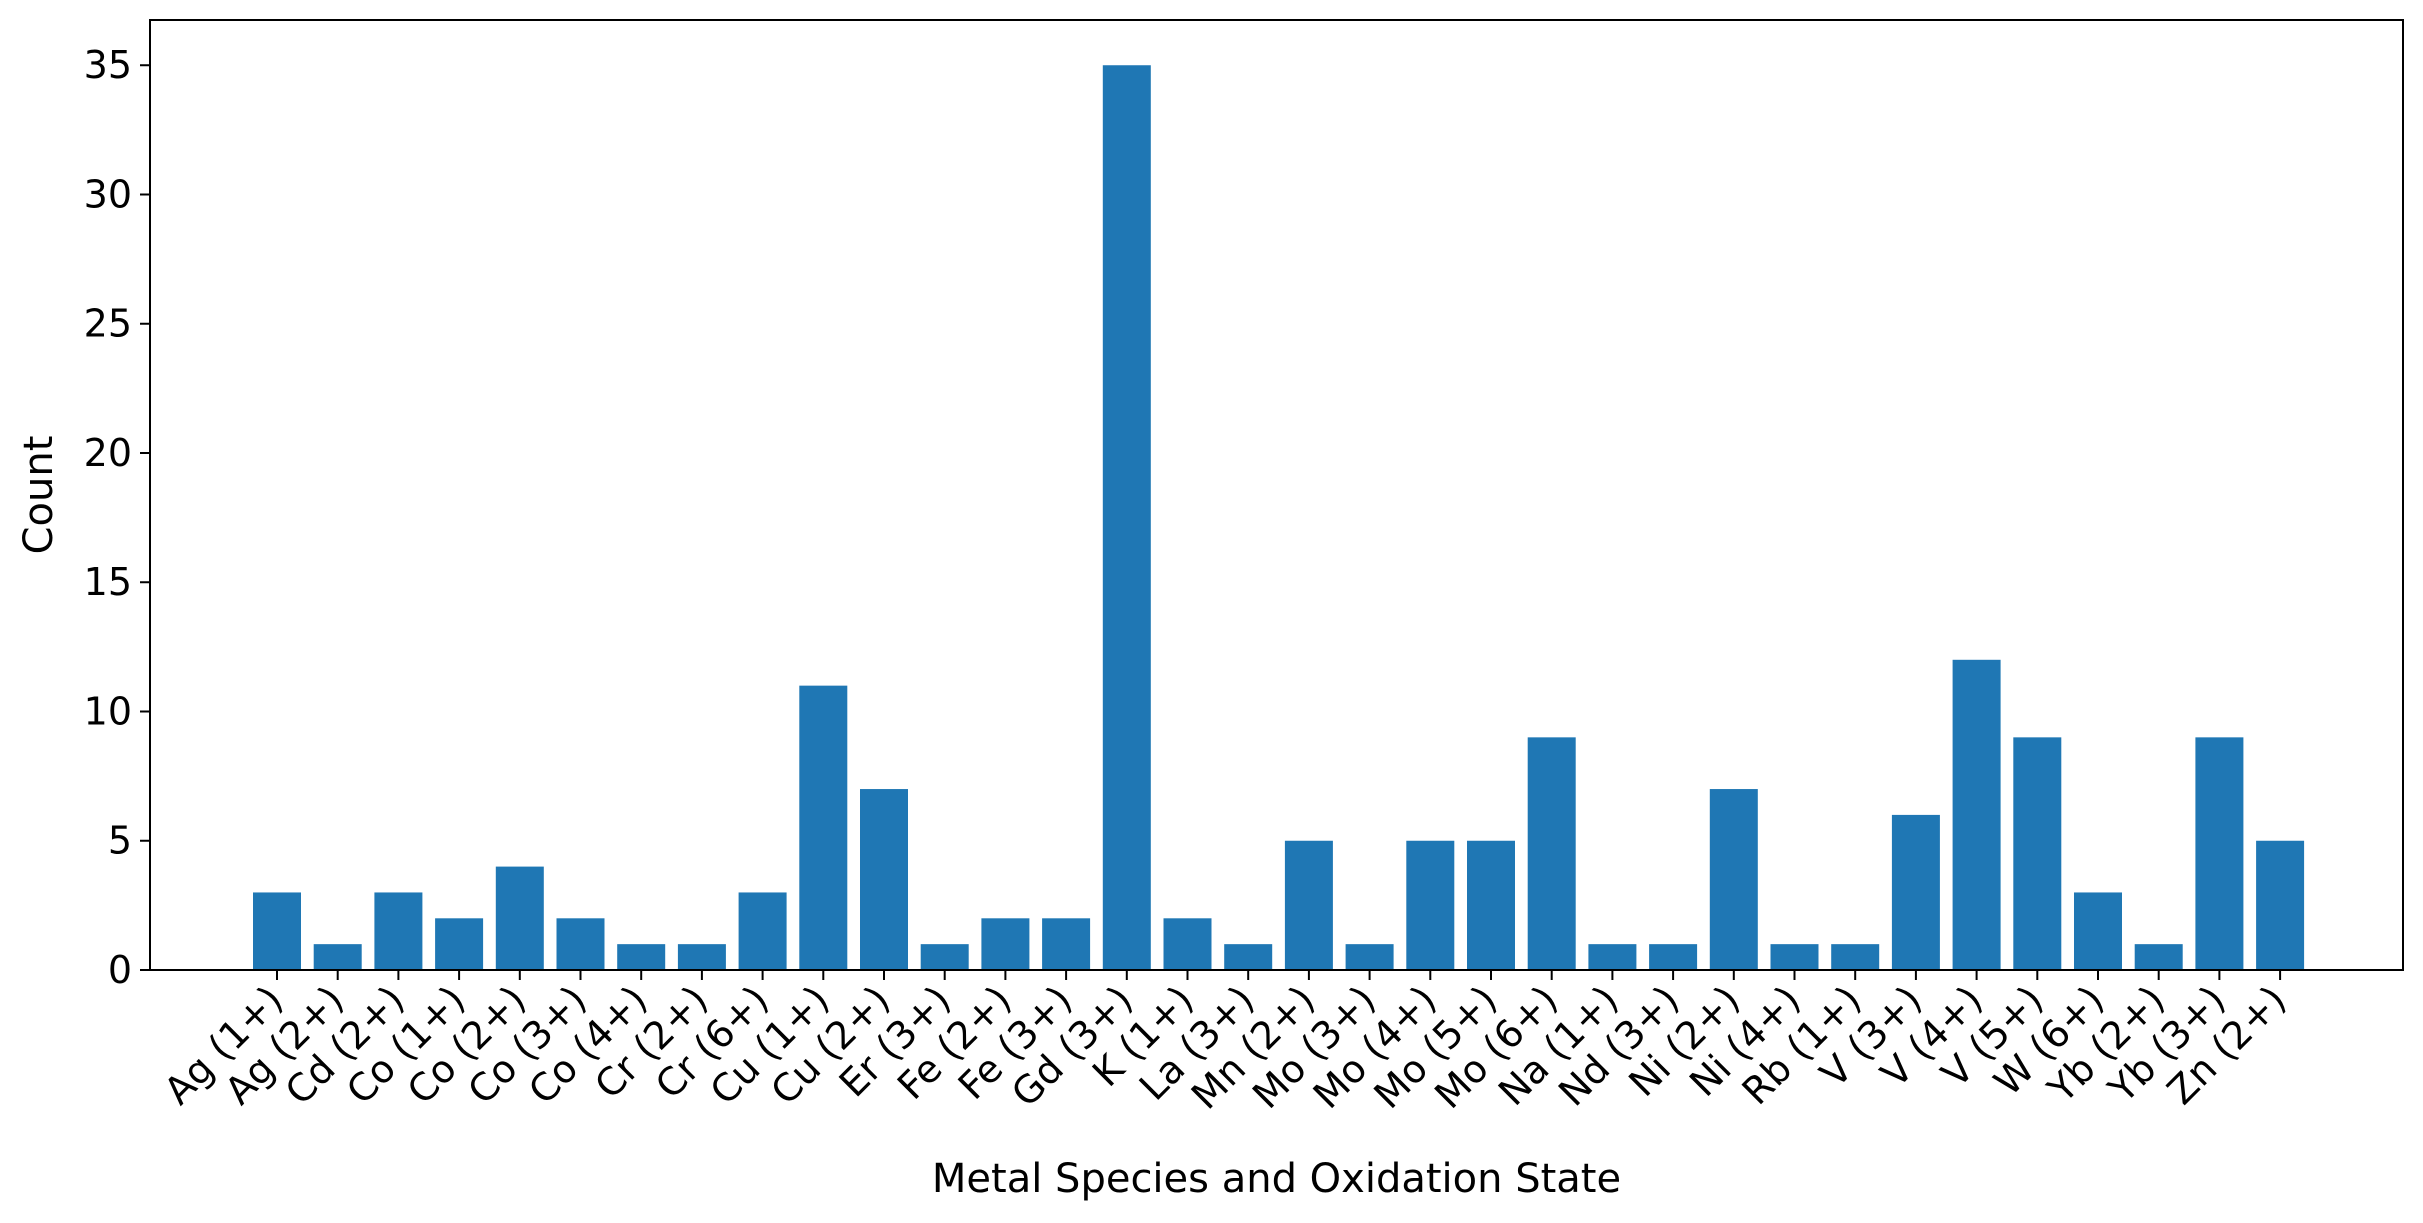  Describe the element at coordinates (108, 453) in the screenshot. I see `y-tick-label: 20` at that location.